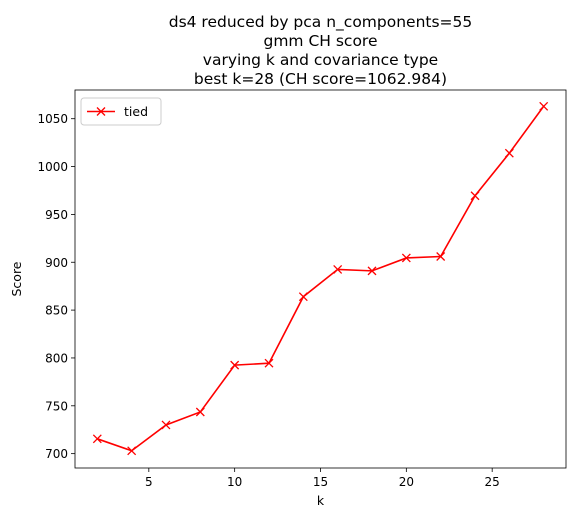 Image resolution: width=583 pixels, height=517 pixels. Describe the element at coordinates (492, 482) in the screenshot. I see `x-tick-label: 25` at that location.